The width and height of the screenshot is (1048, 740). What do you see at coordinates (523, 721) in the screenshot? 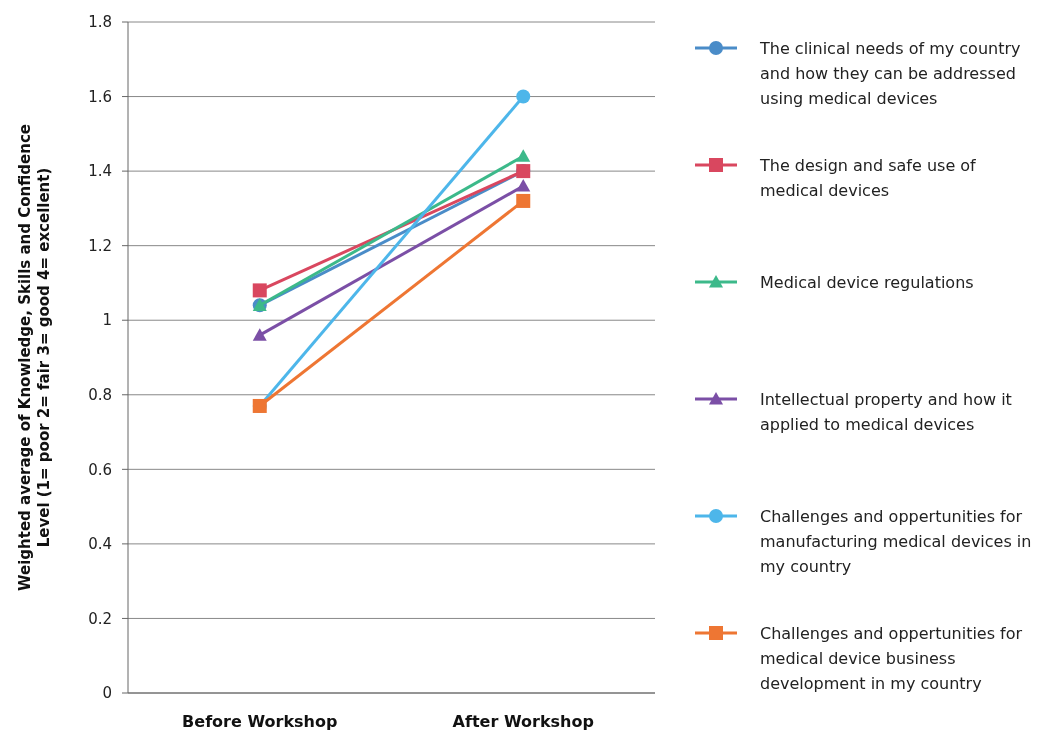
I see `x-tick-label: After Workshop` at bounding box center [523, 721].